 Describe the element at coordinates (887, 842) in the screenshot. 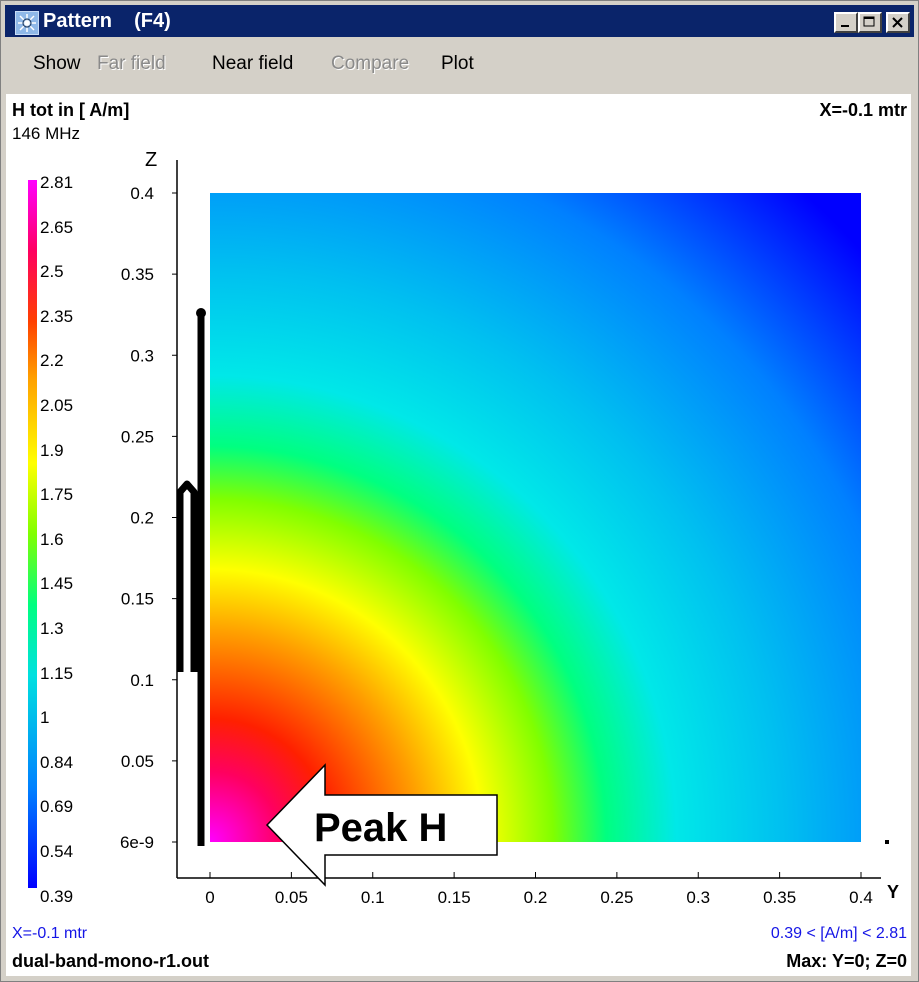

I see `edge-marker` at that location.